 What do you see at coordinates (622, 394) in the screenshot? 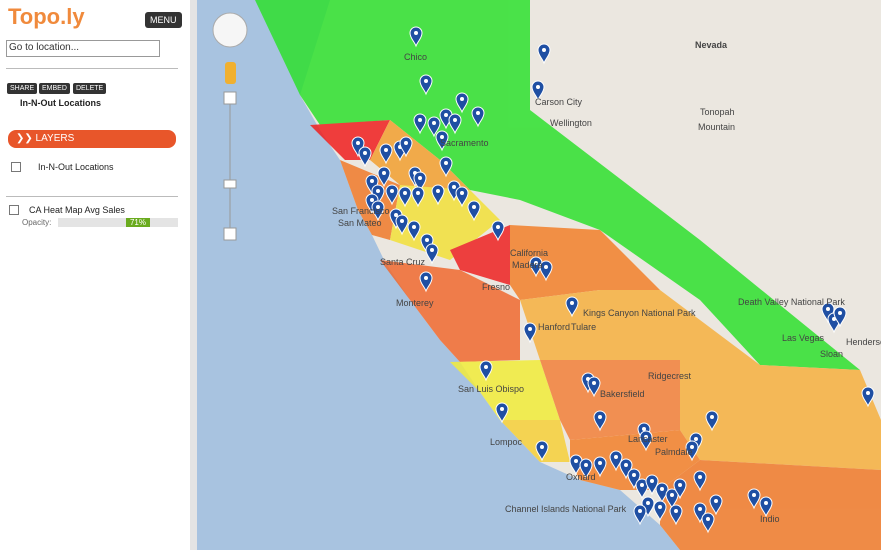
I see `map-label: Bakersfield` at bounding box center [622, 394].